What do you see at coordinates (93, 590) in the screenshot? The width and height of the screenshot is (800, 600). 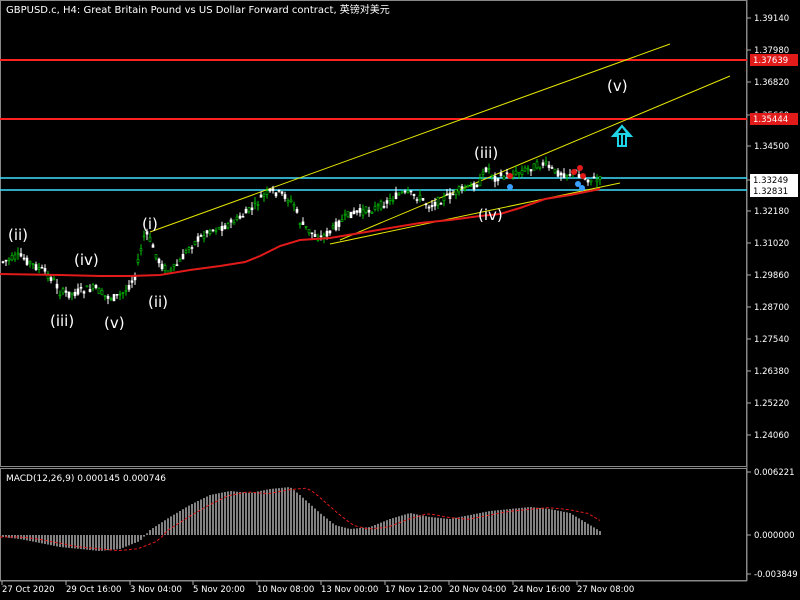 I see `time-tick-label: 29 Oct 16:00` at bounding box center [93, 590].